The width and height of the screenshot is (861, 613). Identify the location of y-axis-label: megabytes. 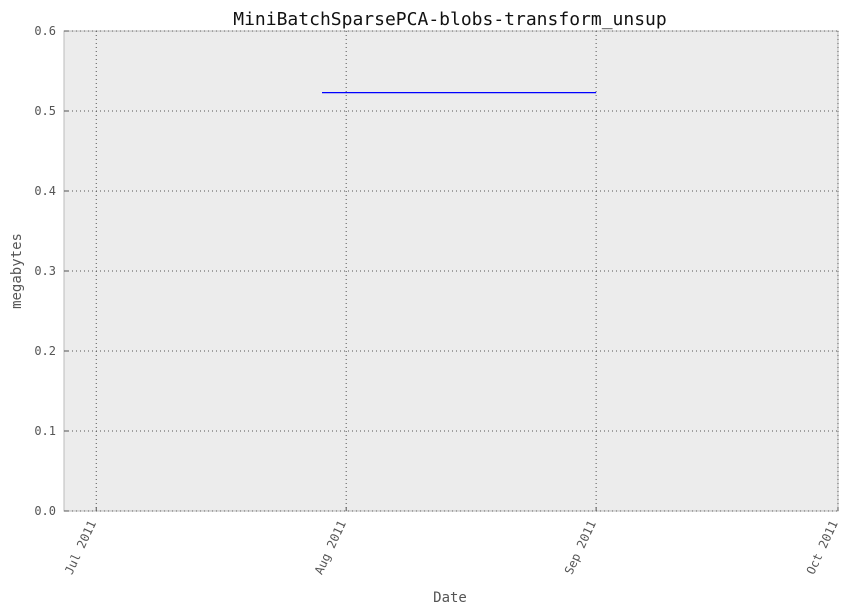
(17, 271).